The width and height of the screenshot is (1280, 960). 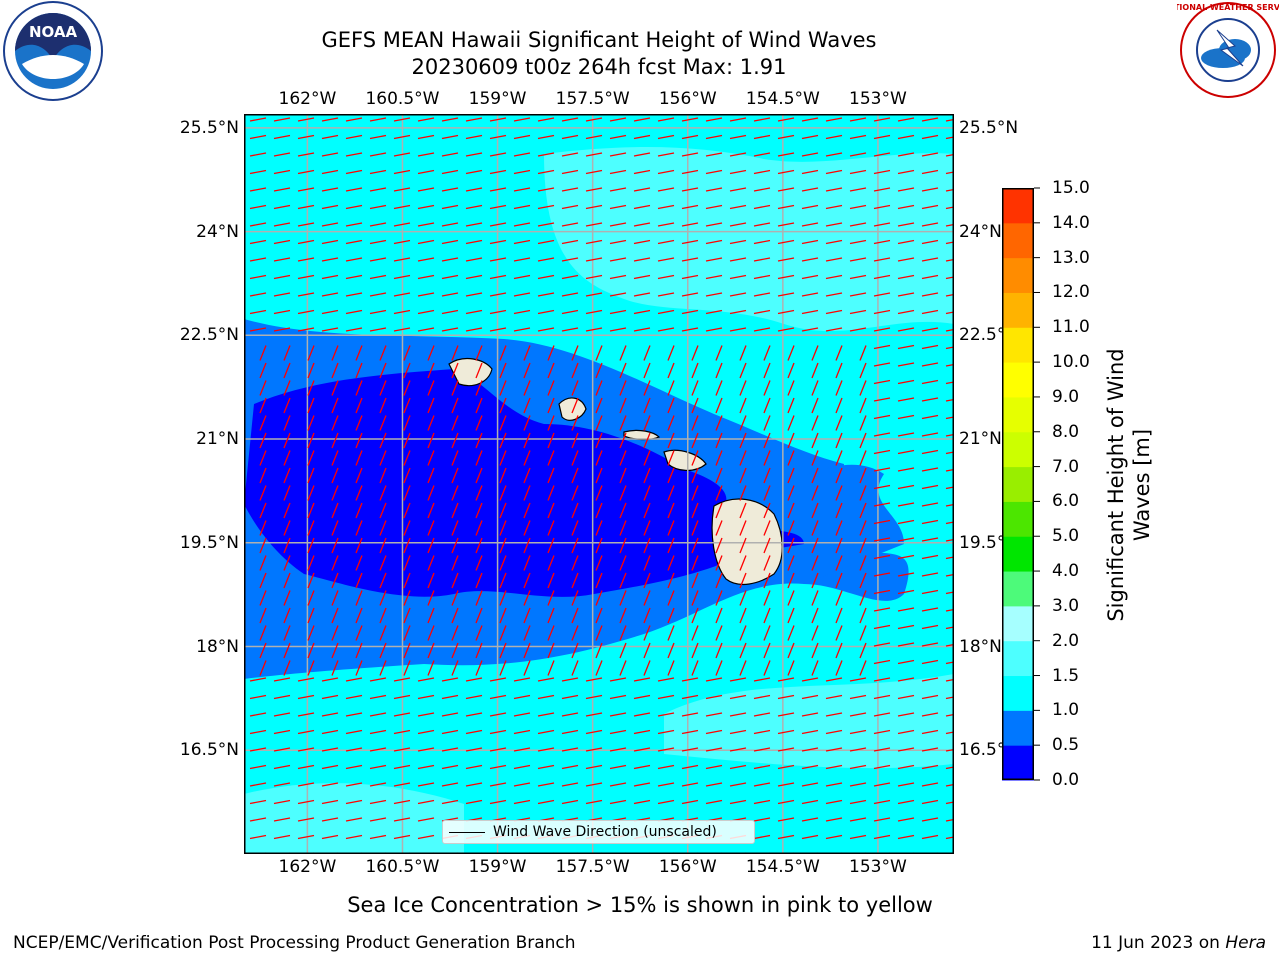 What do you see at coordinates (1071, 188) in the screenshot?
I see `colorbar-tick-17: 15.0` at bounding box center [1071, 188].